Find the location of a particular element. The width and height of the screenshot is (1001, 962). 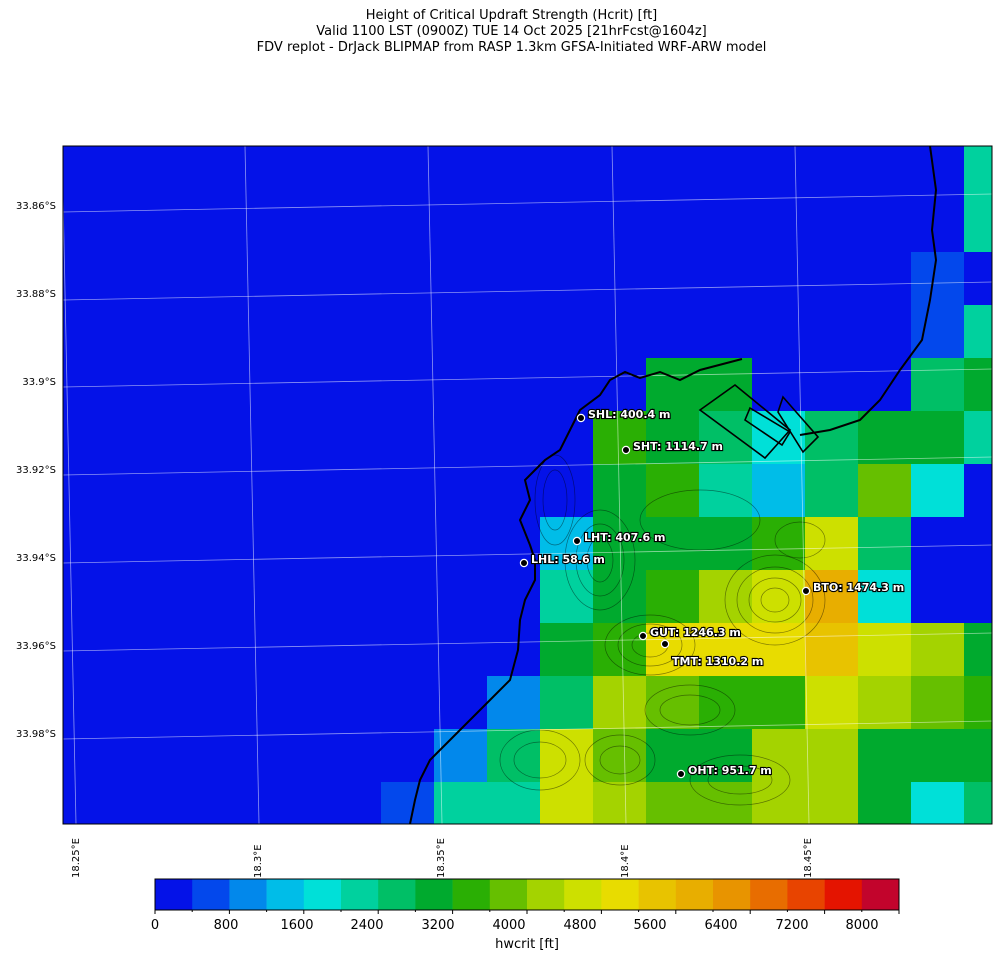

colorbar-tick-2400: 2400 is located at coordinates (367, 925).